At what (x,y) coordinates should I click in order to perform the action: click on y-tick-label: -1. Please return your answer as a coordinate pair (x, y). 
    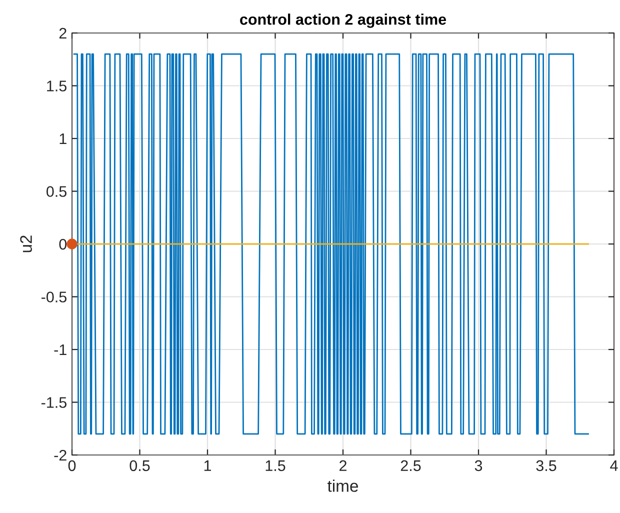
    Looking at the image, I should click on (60, 350).